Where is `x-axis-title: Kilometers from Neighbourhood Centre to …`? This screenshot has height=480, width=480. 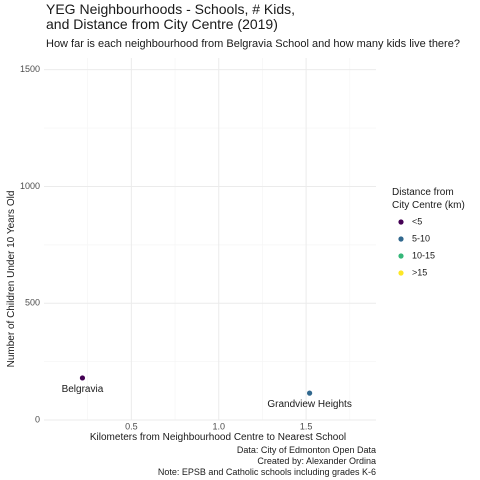 x-axis-title: Kilometers from Neighbourhood Centre to … is located at coordinates (218, 437).